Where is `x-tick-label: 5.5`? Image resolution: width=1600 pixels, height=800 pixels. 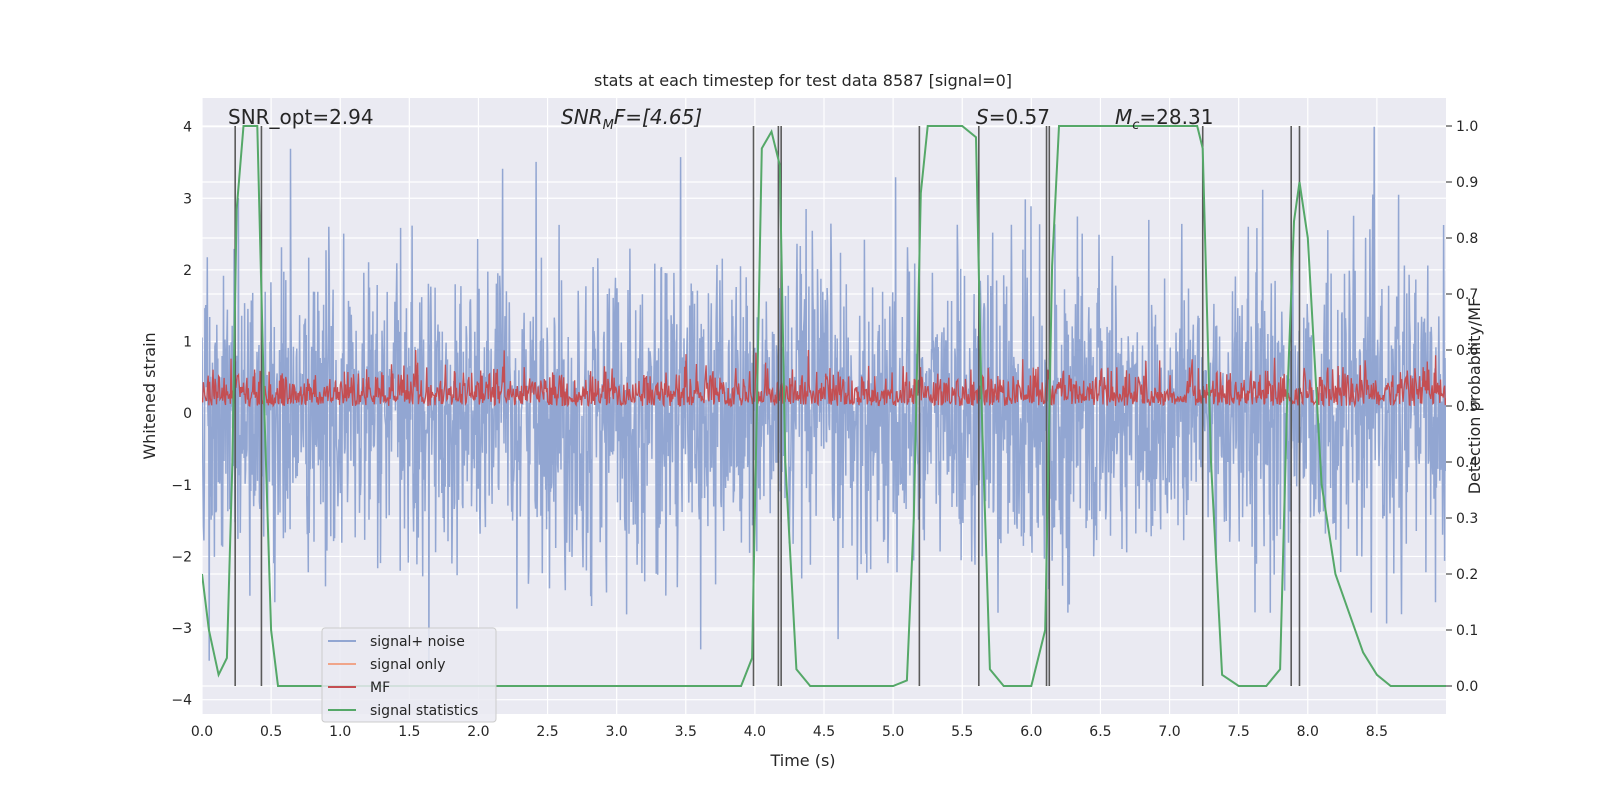 x-tick-label: 5.5 is located at coordinates (962, 732).